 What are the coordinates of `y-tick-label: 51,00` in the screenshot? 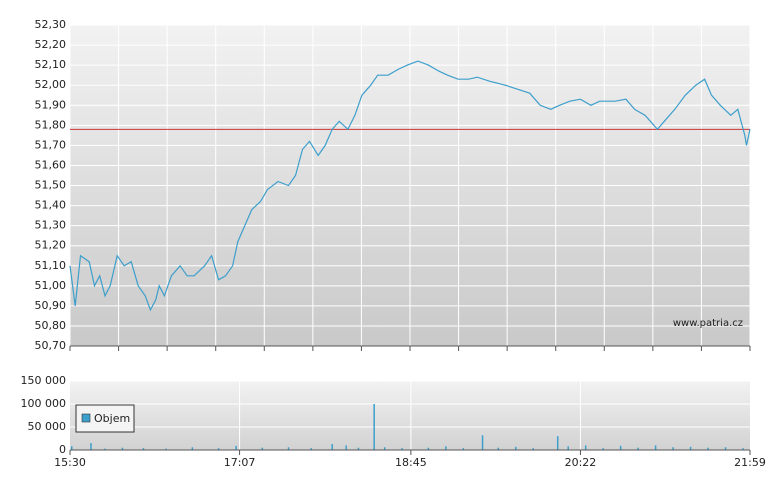 It's located at (51, 285).